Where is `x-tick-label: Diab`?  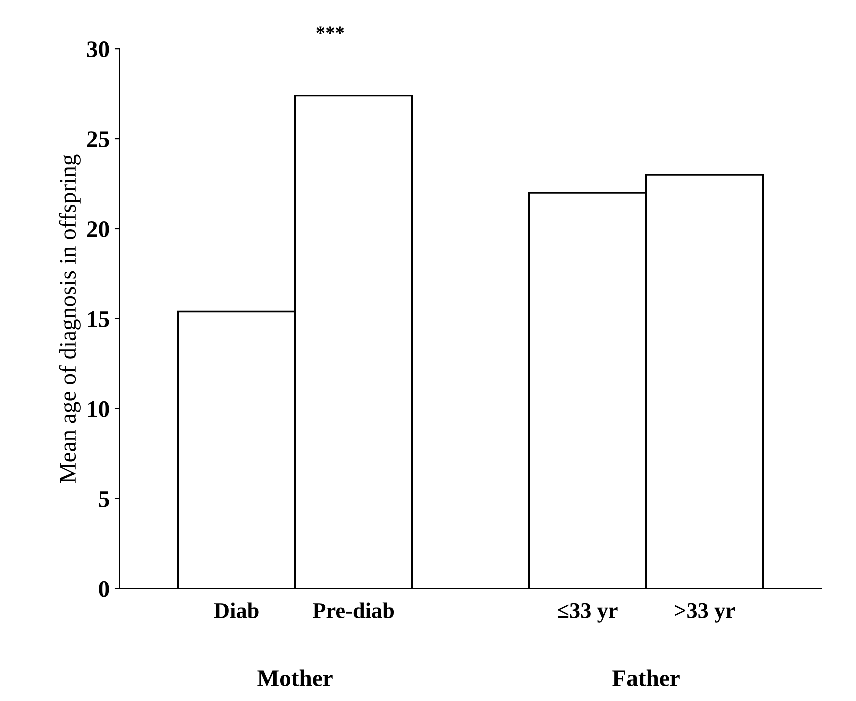
x-tick-label: Diab is located at coordinates (236, 610).